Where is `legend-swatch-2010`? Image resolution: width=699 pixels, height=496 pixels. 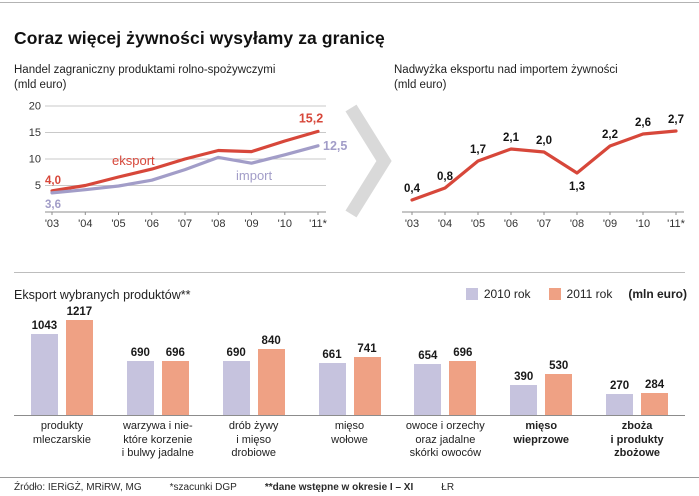 legend-swatch-2010 is located at coordinates (471, 294).